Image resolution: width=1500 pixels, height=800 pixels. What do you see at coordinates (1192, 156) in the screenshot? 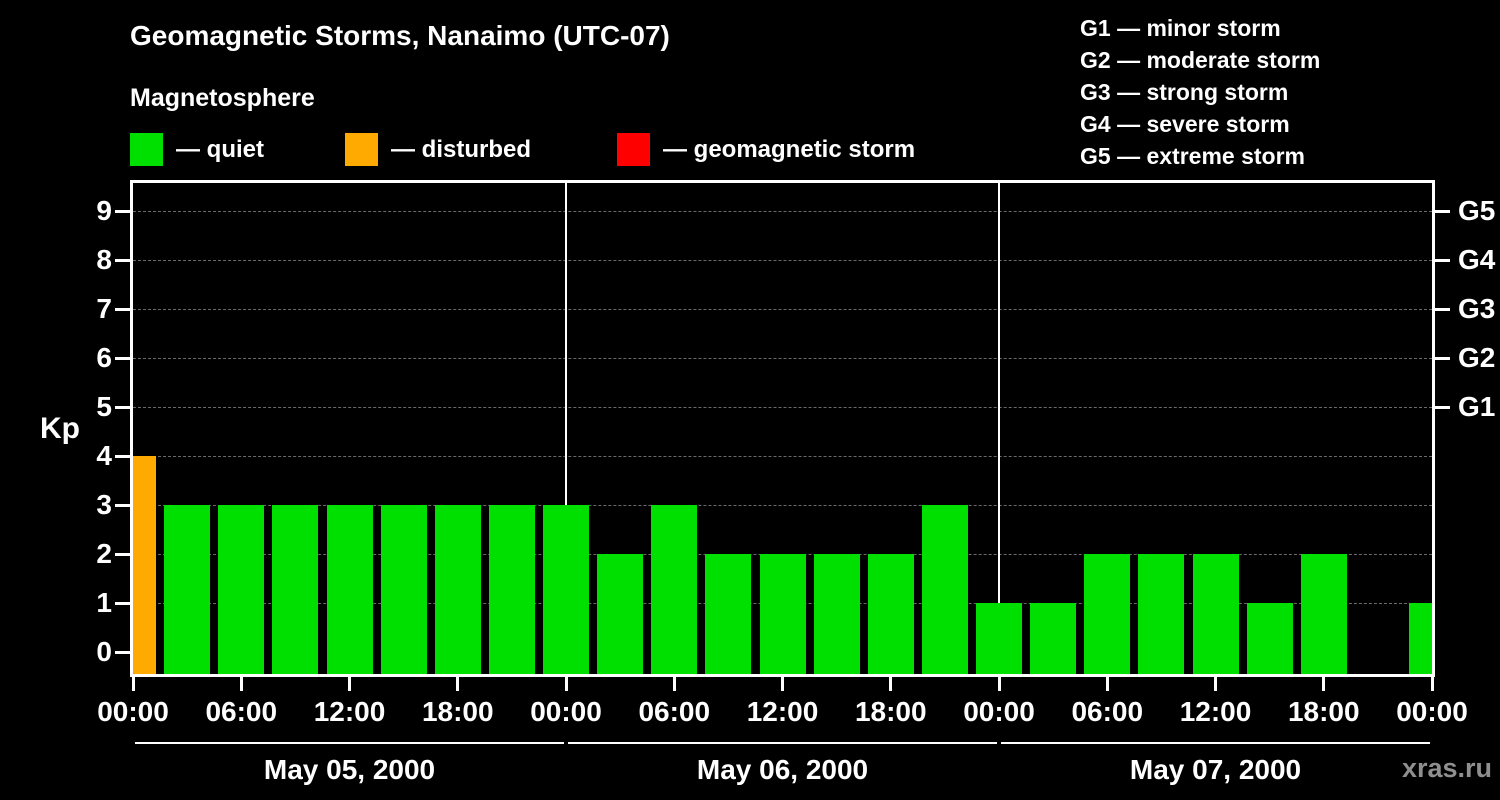
I see `g5-legend-item: G5 — extreme storm` at bounding box center [1192, 156].